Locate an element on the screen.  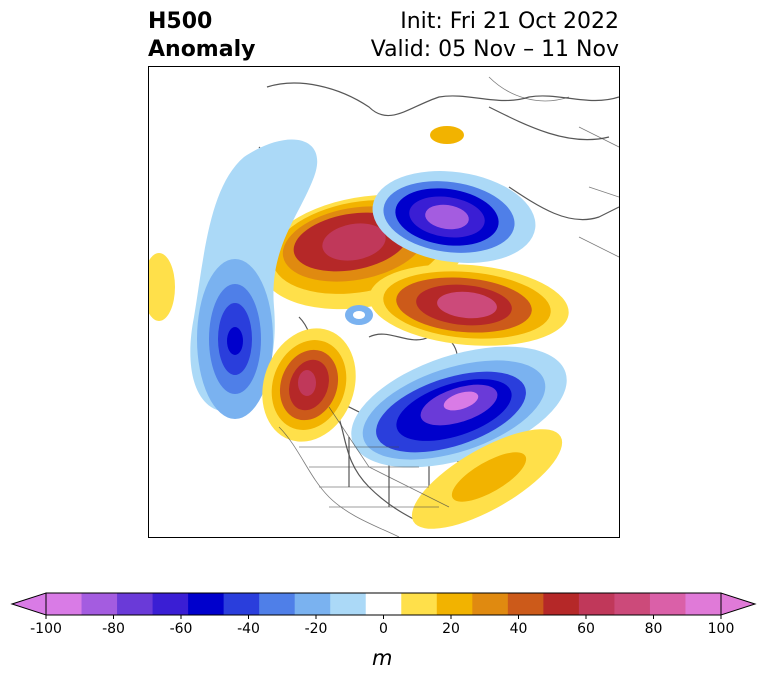
colorbar-tick-label: 40 is located at coordinates (519, 629).